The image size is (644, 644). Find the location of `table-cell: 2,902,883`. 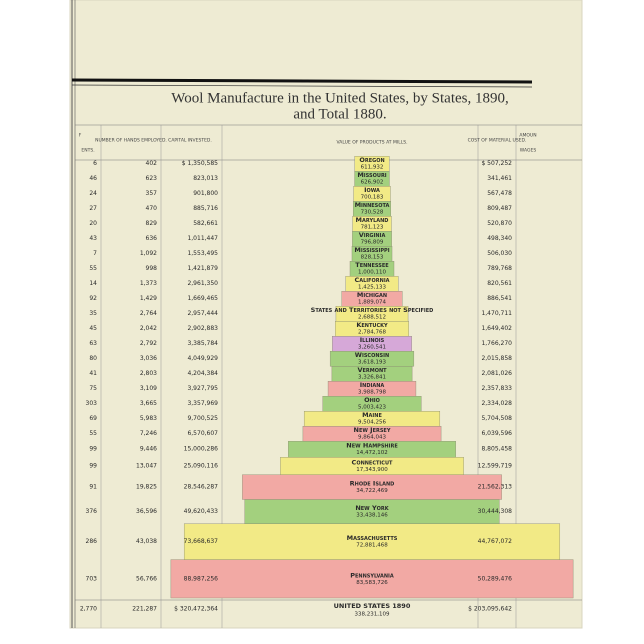

table-cell: 2,902,883 is located at coordinates (202, 328).